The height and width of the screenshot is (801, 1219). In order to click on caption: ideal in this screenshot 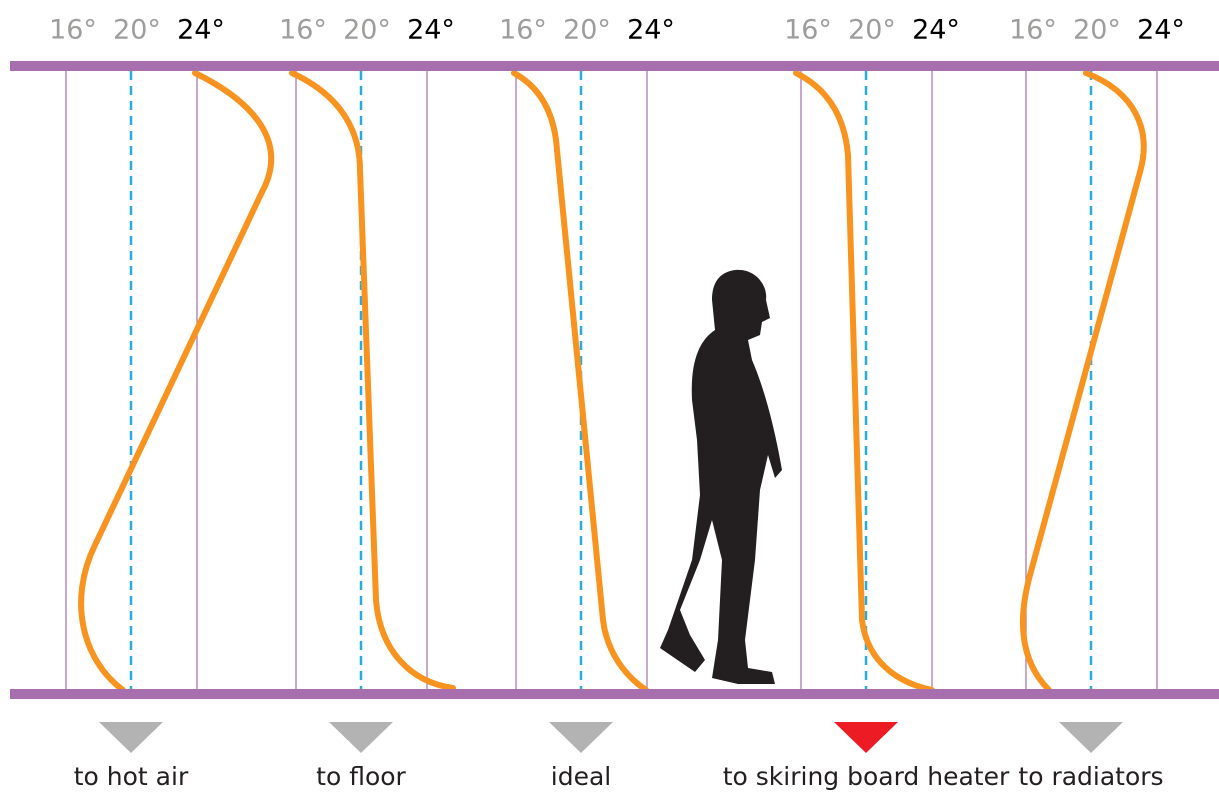, I will do `click(581, 776)`.